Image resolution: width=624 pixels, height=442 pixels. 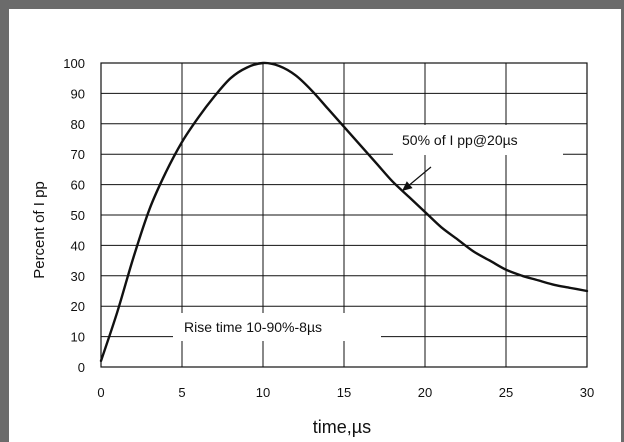 I want to click on y-axis-title: Percent of I pp, so click(x=39, y=230).